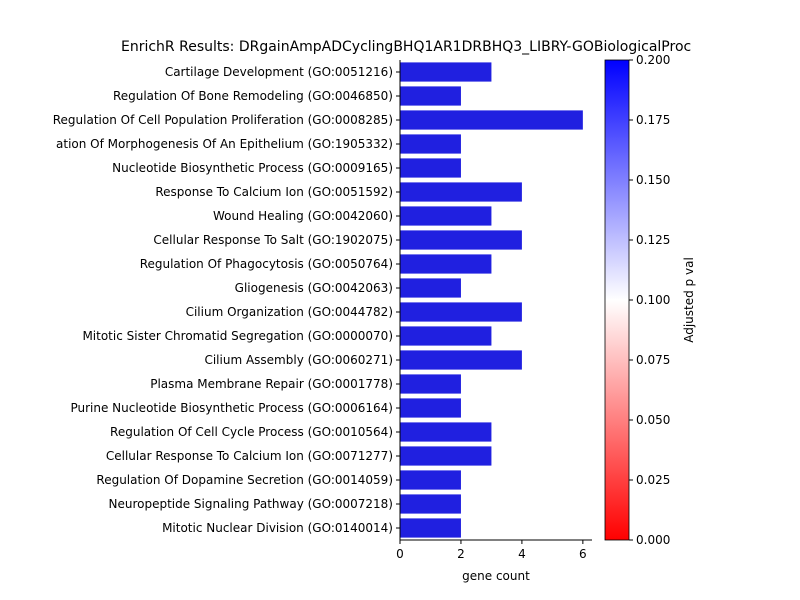  I want to click on y-tick-label: Plasma Membrane Repair (GO:0001778), so click(271, 384).